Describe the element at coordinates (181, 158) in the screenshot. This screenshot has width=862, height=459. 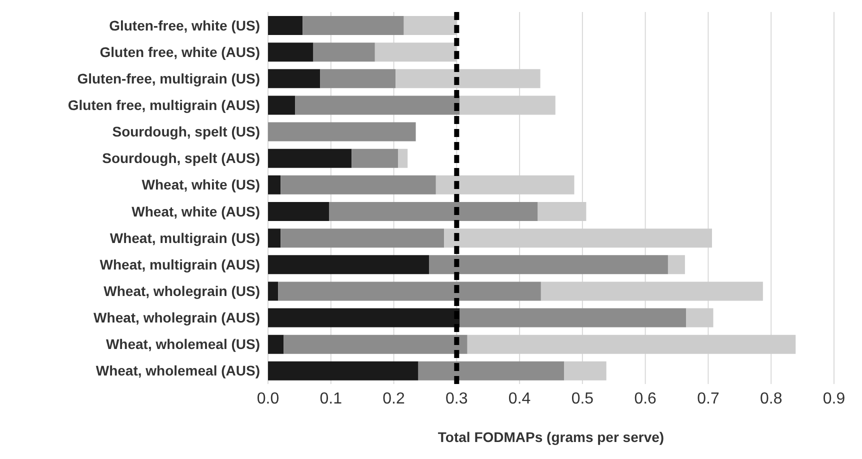
I see `y-tick-label: Sourdough, spelt (AUS)` at that location.